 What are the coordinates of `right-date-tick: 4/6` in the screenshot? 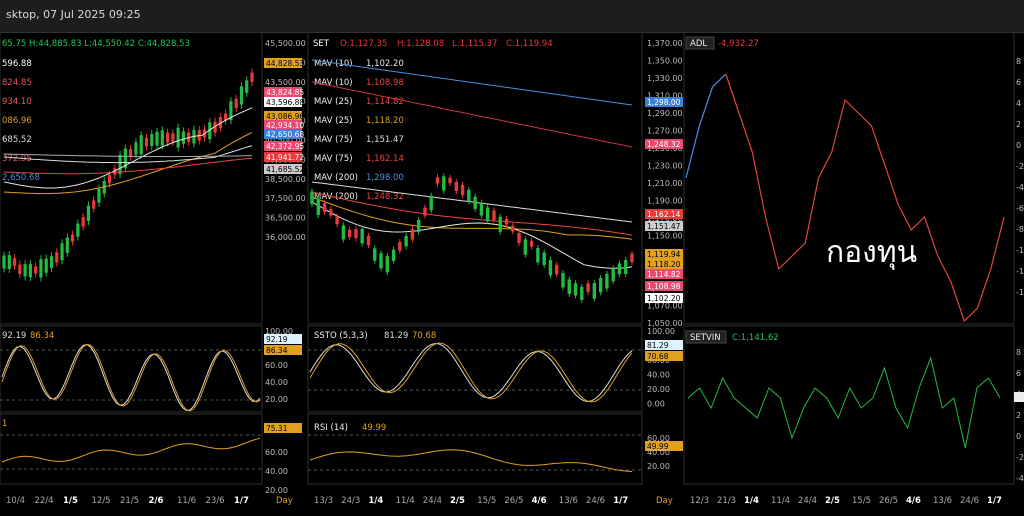 It's located at (913, 501).